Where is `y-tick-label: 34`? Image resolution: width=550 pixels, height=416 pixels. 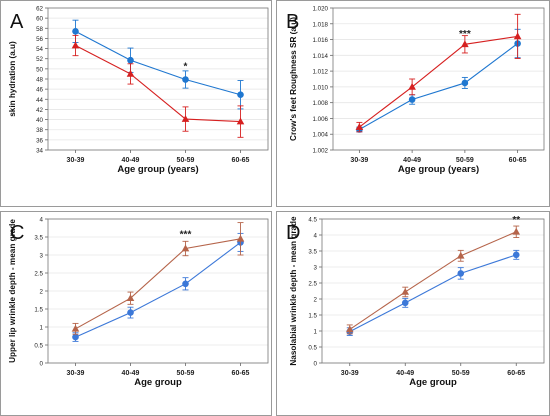
y-tick-label: 34 is located at coordinates (39, 151).